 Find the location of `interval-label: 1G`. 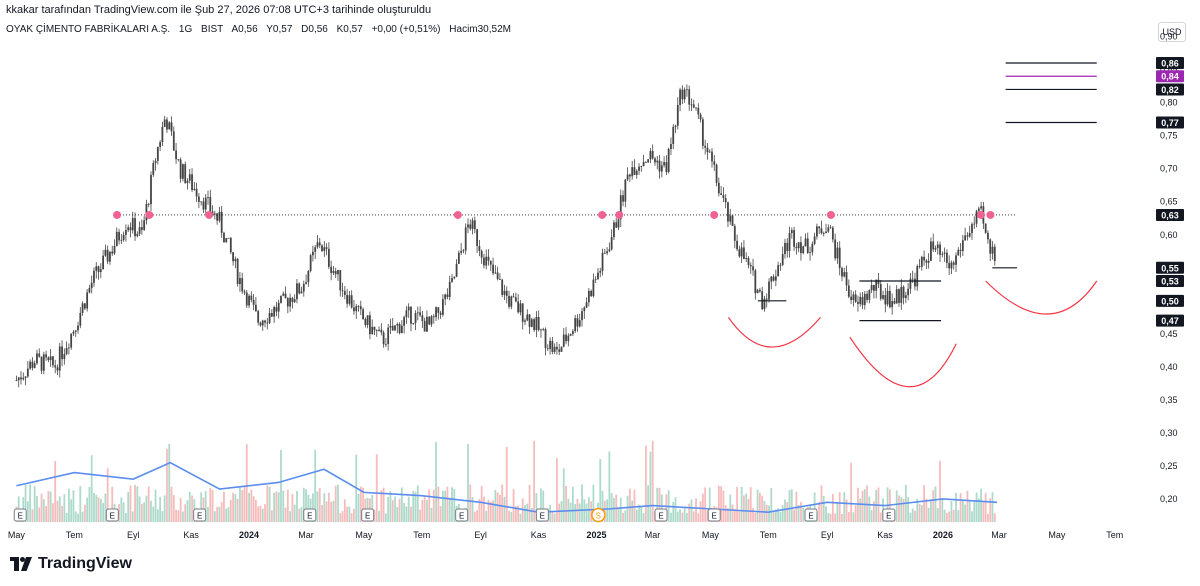

interval-label: 1G is located at coordinates (185, 29).